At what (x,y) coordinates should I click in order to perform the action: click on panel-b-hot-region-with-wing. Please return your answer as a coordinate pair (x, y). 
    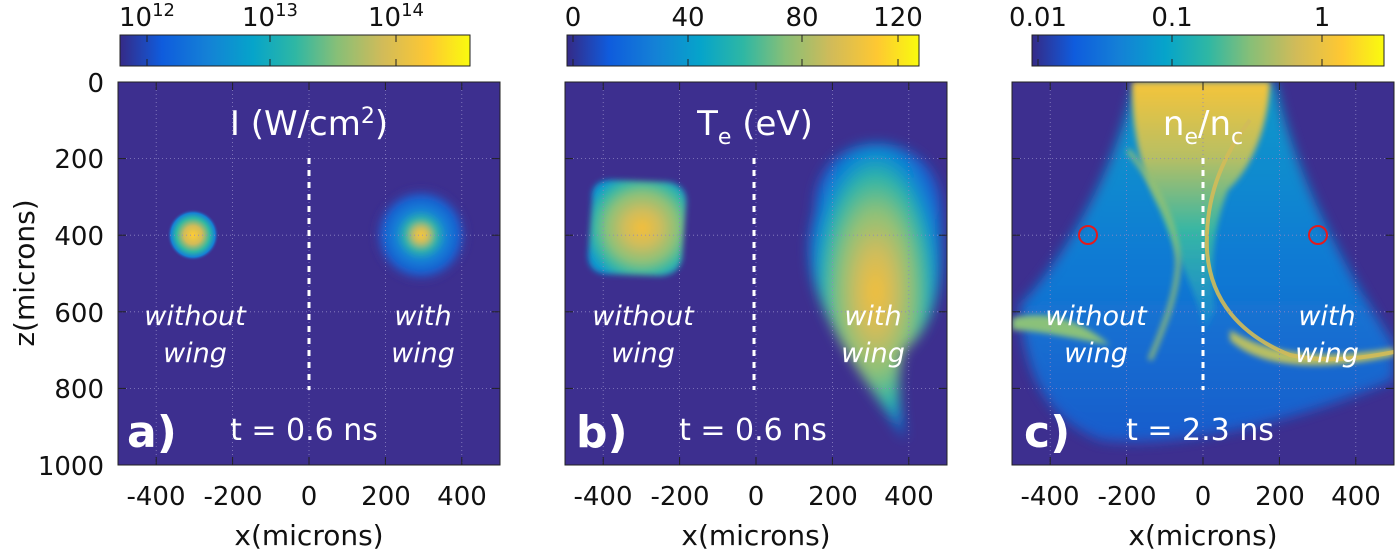
    Looking at the image, I should click on (875, 291).